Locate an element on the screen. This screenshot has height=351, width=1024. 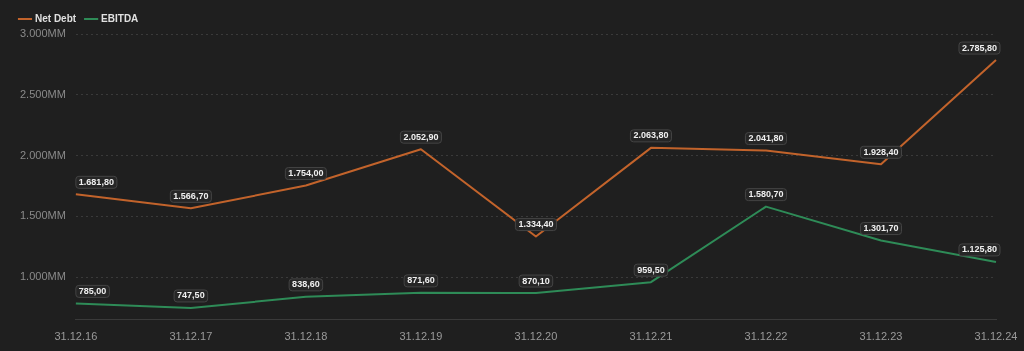
x-tick-label: 31.12.20 is located at coordinates (536, 336).